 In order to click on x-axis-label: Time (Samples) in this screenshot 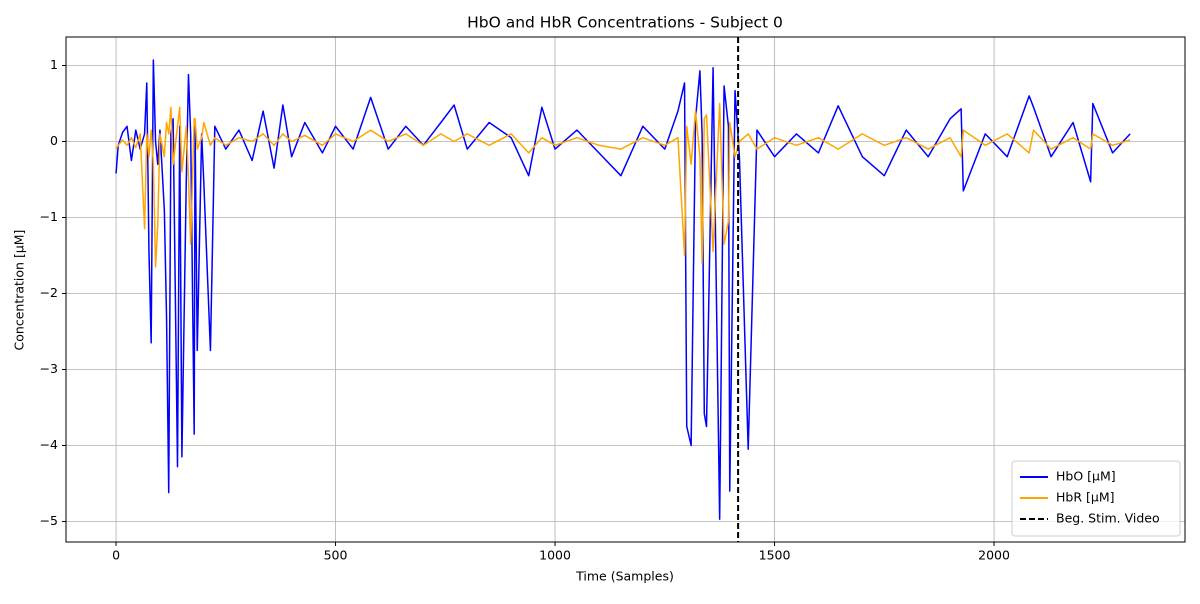, I will do `click(624, 576)`.